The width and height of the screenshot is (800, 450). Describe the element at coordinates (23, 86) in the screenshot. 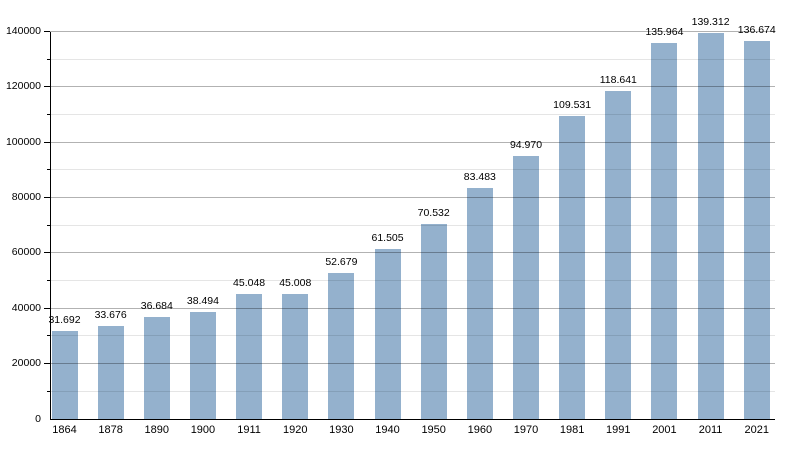

I see `y-axis-label: 120000` at that location.